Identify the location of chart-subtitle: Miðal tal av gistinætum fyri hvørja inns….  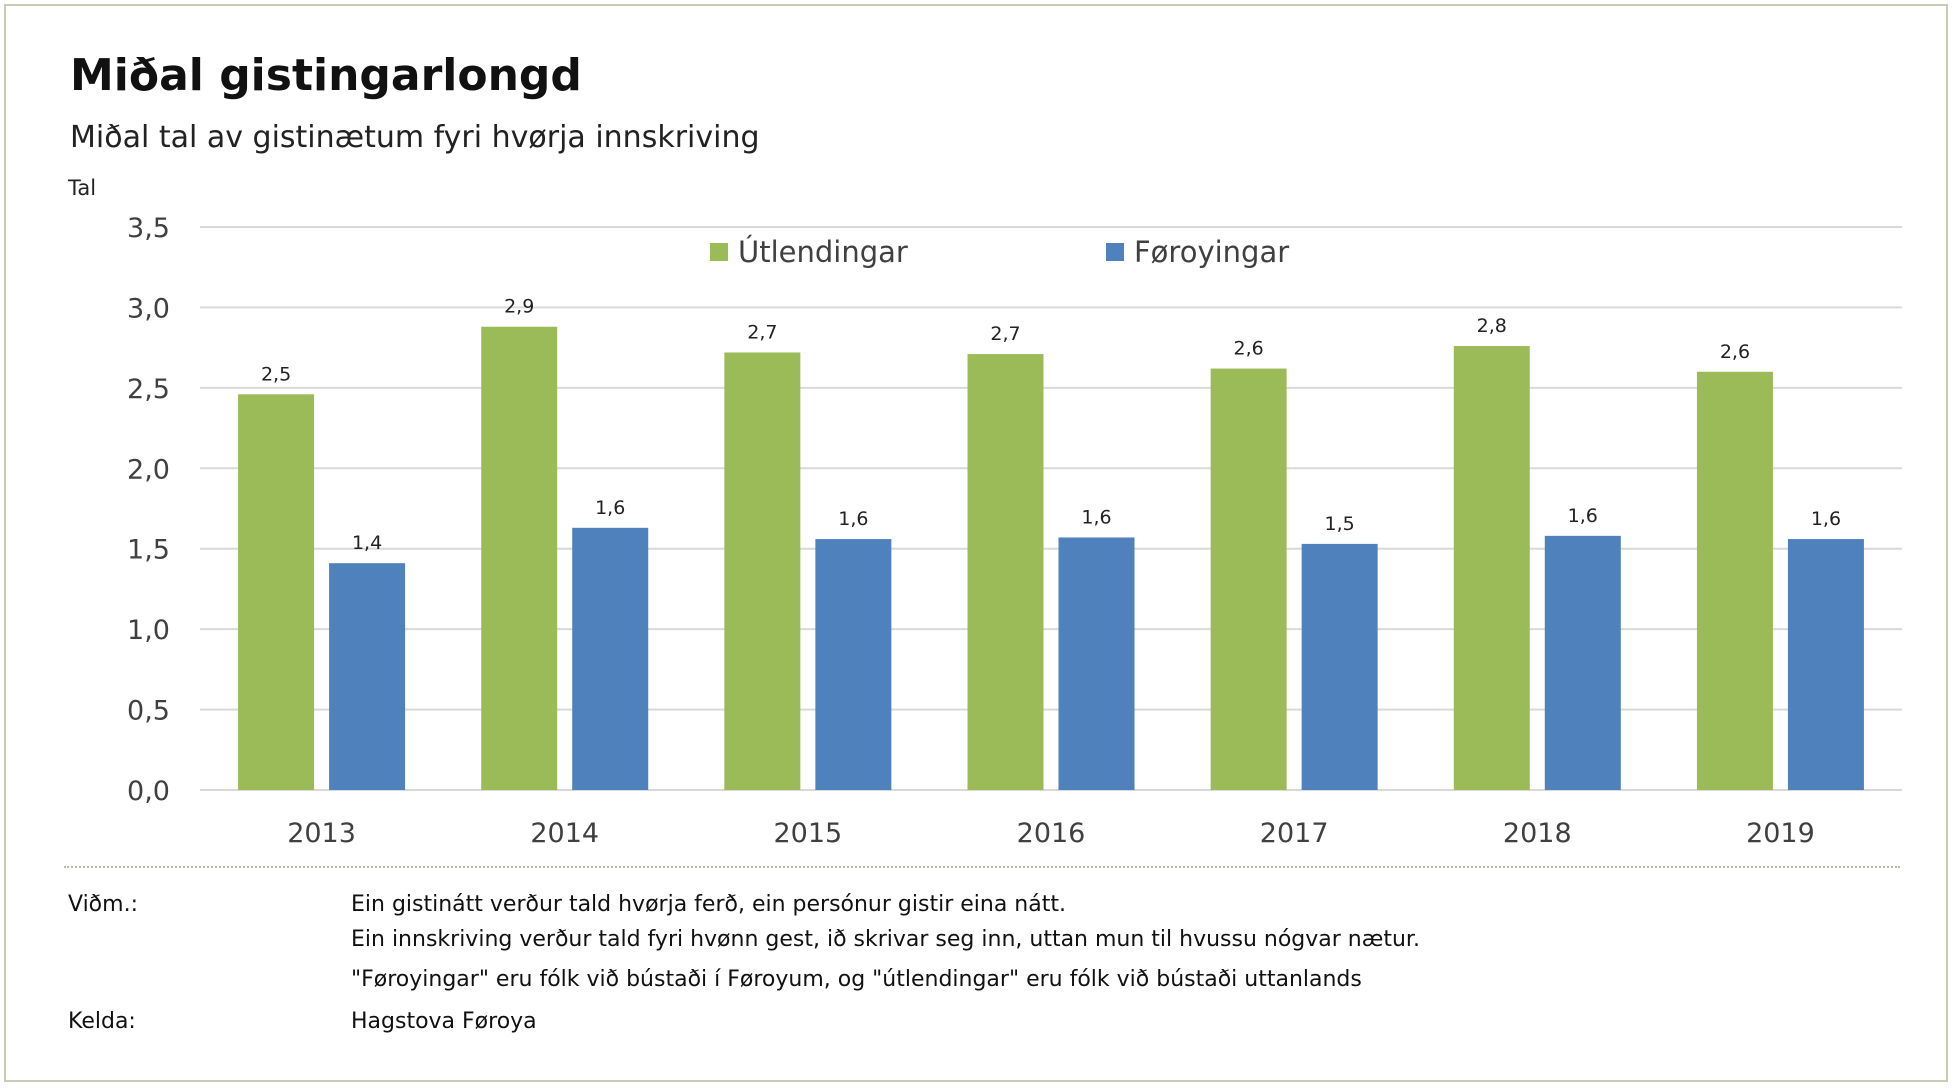
(415, 137).